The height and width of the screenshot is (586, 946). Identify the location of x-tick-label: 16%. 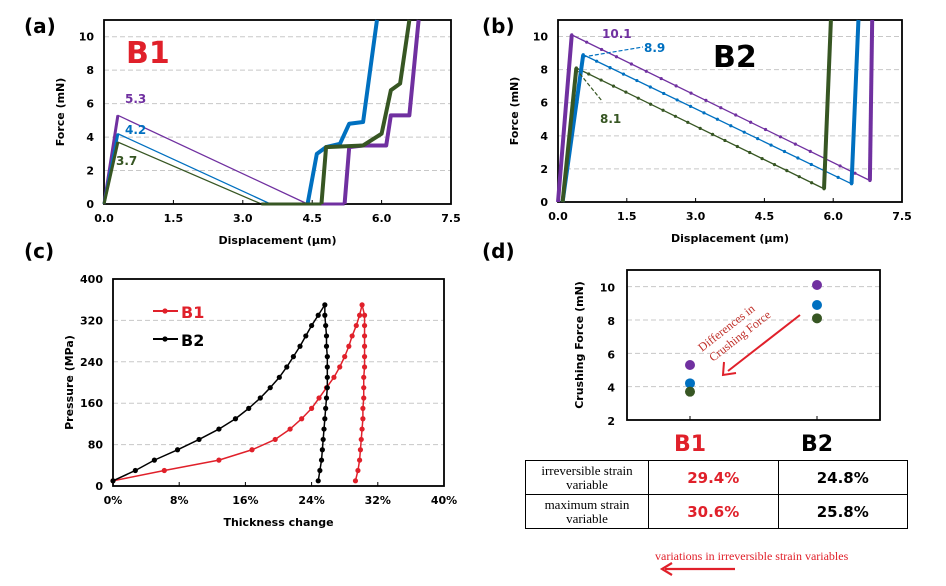
(245, 500).